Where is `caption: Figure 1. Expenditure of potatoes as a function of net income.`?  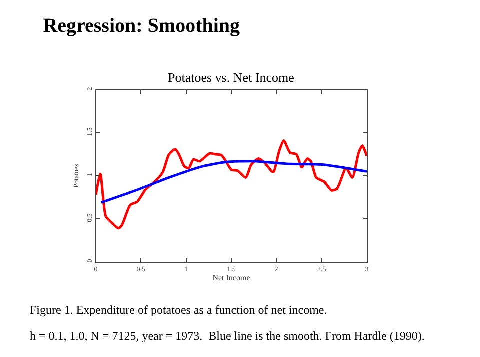 caption: Figure 1. Expenditure of potatoes as a function of net income. is located at coordinates (179, 310).